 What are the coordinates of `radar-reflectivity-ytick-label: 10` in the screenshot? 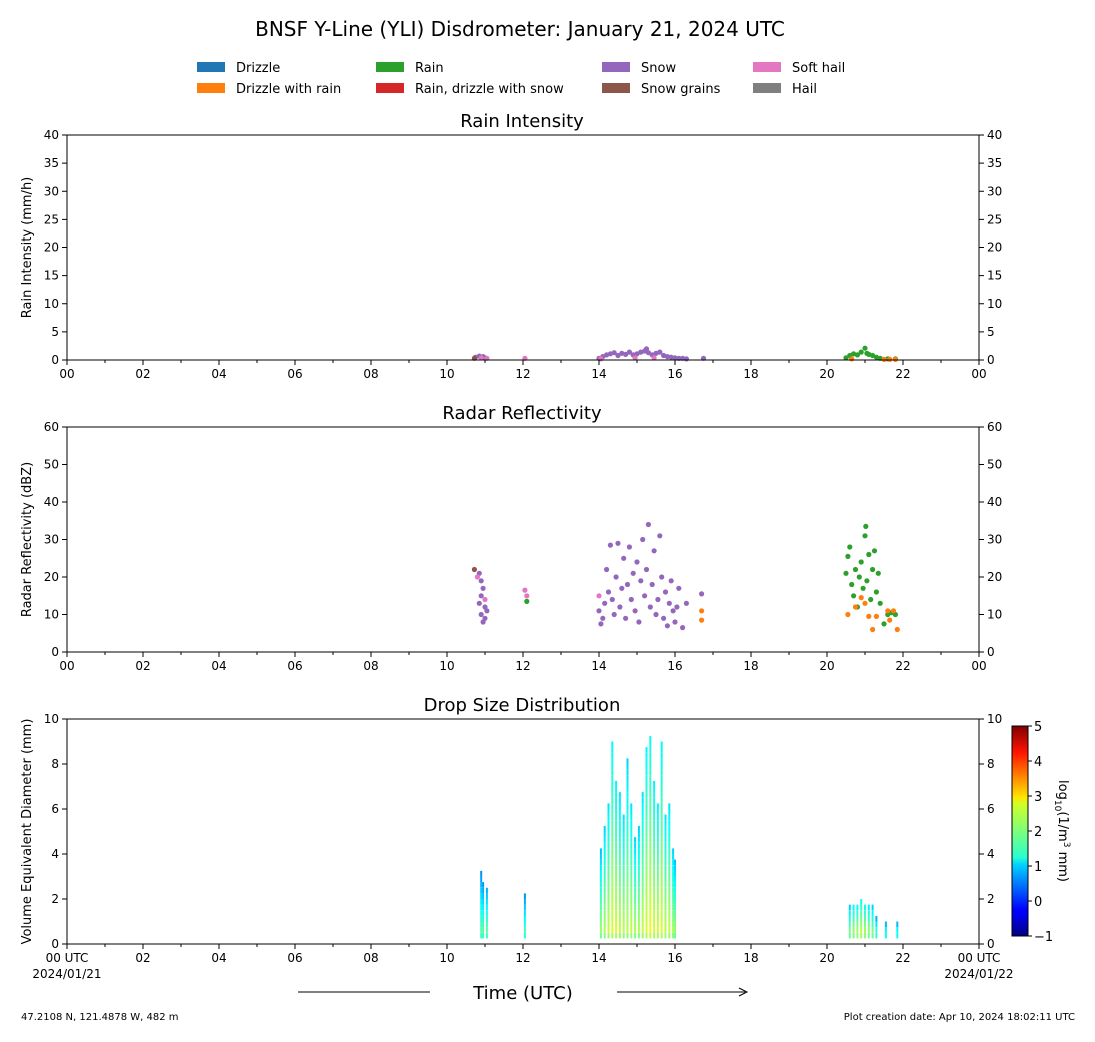 It's located at (51, 615).